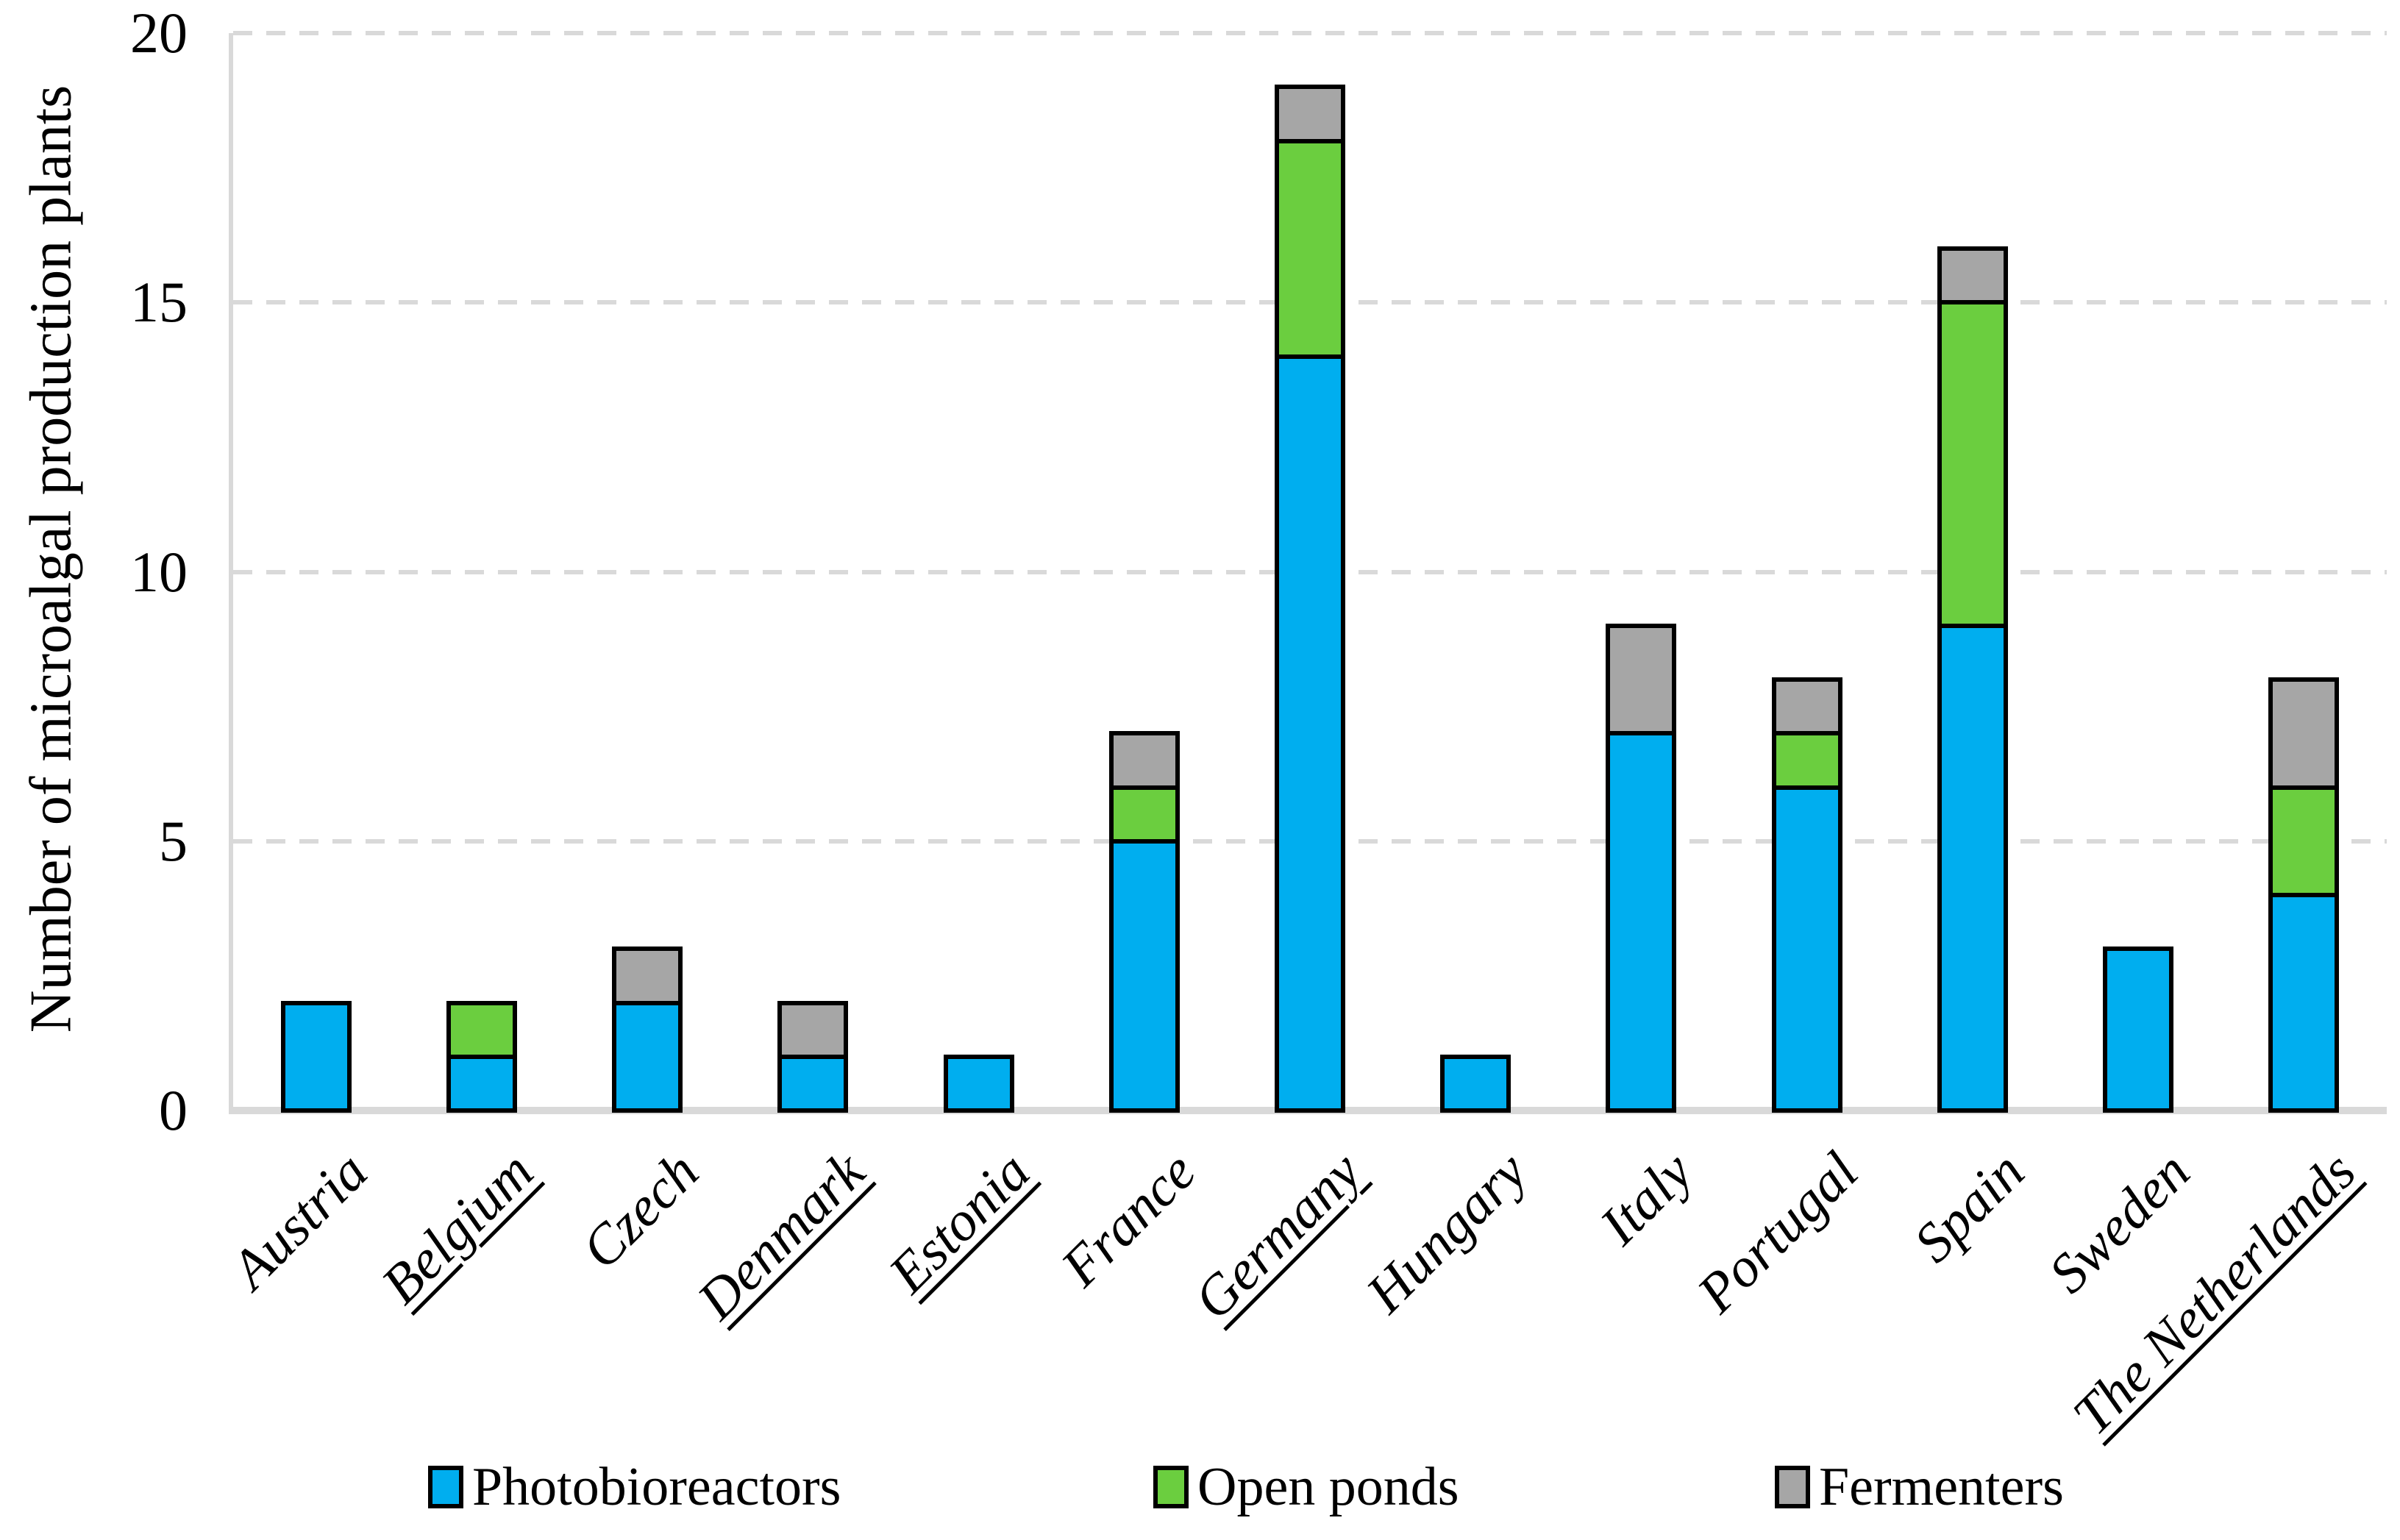 Image resolution: width=2400 pixels, height=1540 pixels. I want to click on bar-segment-spain-fermenters, so click(1973, 275).